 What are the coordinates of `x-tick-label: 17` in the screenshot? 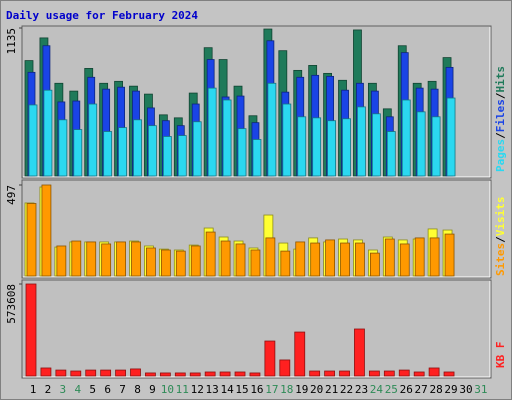 It's located at (271, 389).